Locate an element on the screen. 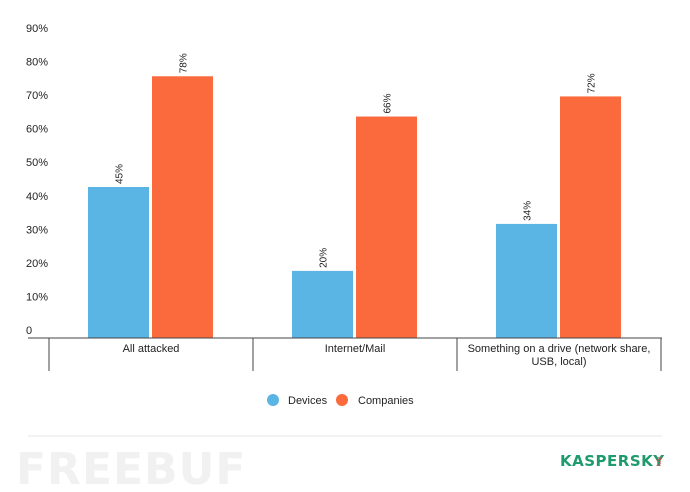 The height and width of the screenshot is (492, 690). freebuf-watermark: FREEBUF is located at coordinates (131, 468).